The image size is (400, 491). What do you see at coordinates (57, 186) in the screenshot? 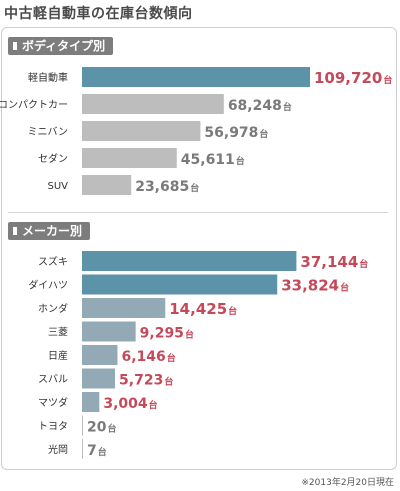
I see `category-label: SUV` at bounding box center [57, 186].